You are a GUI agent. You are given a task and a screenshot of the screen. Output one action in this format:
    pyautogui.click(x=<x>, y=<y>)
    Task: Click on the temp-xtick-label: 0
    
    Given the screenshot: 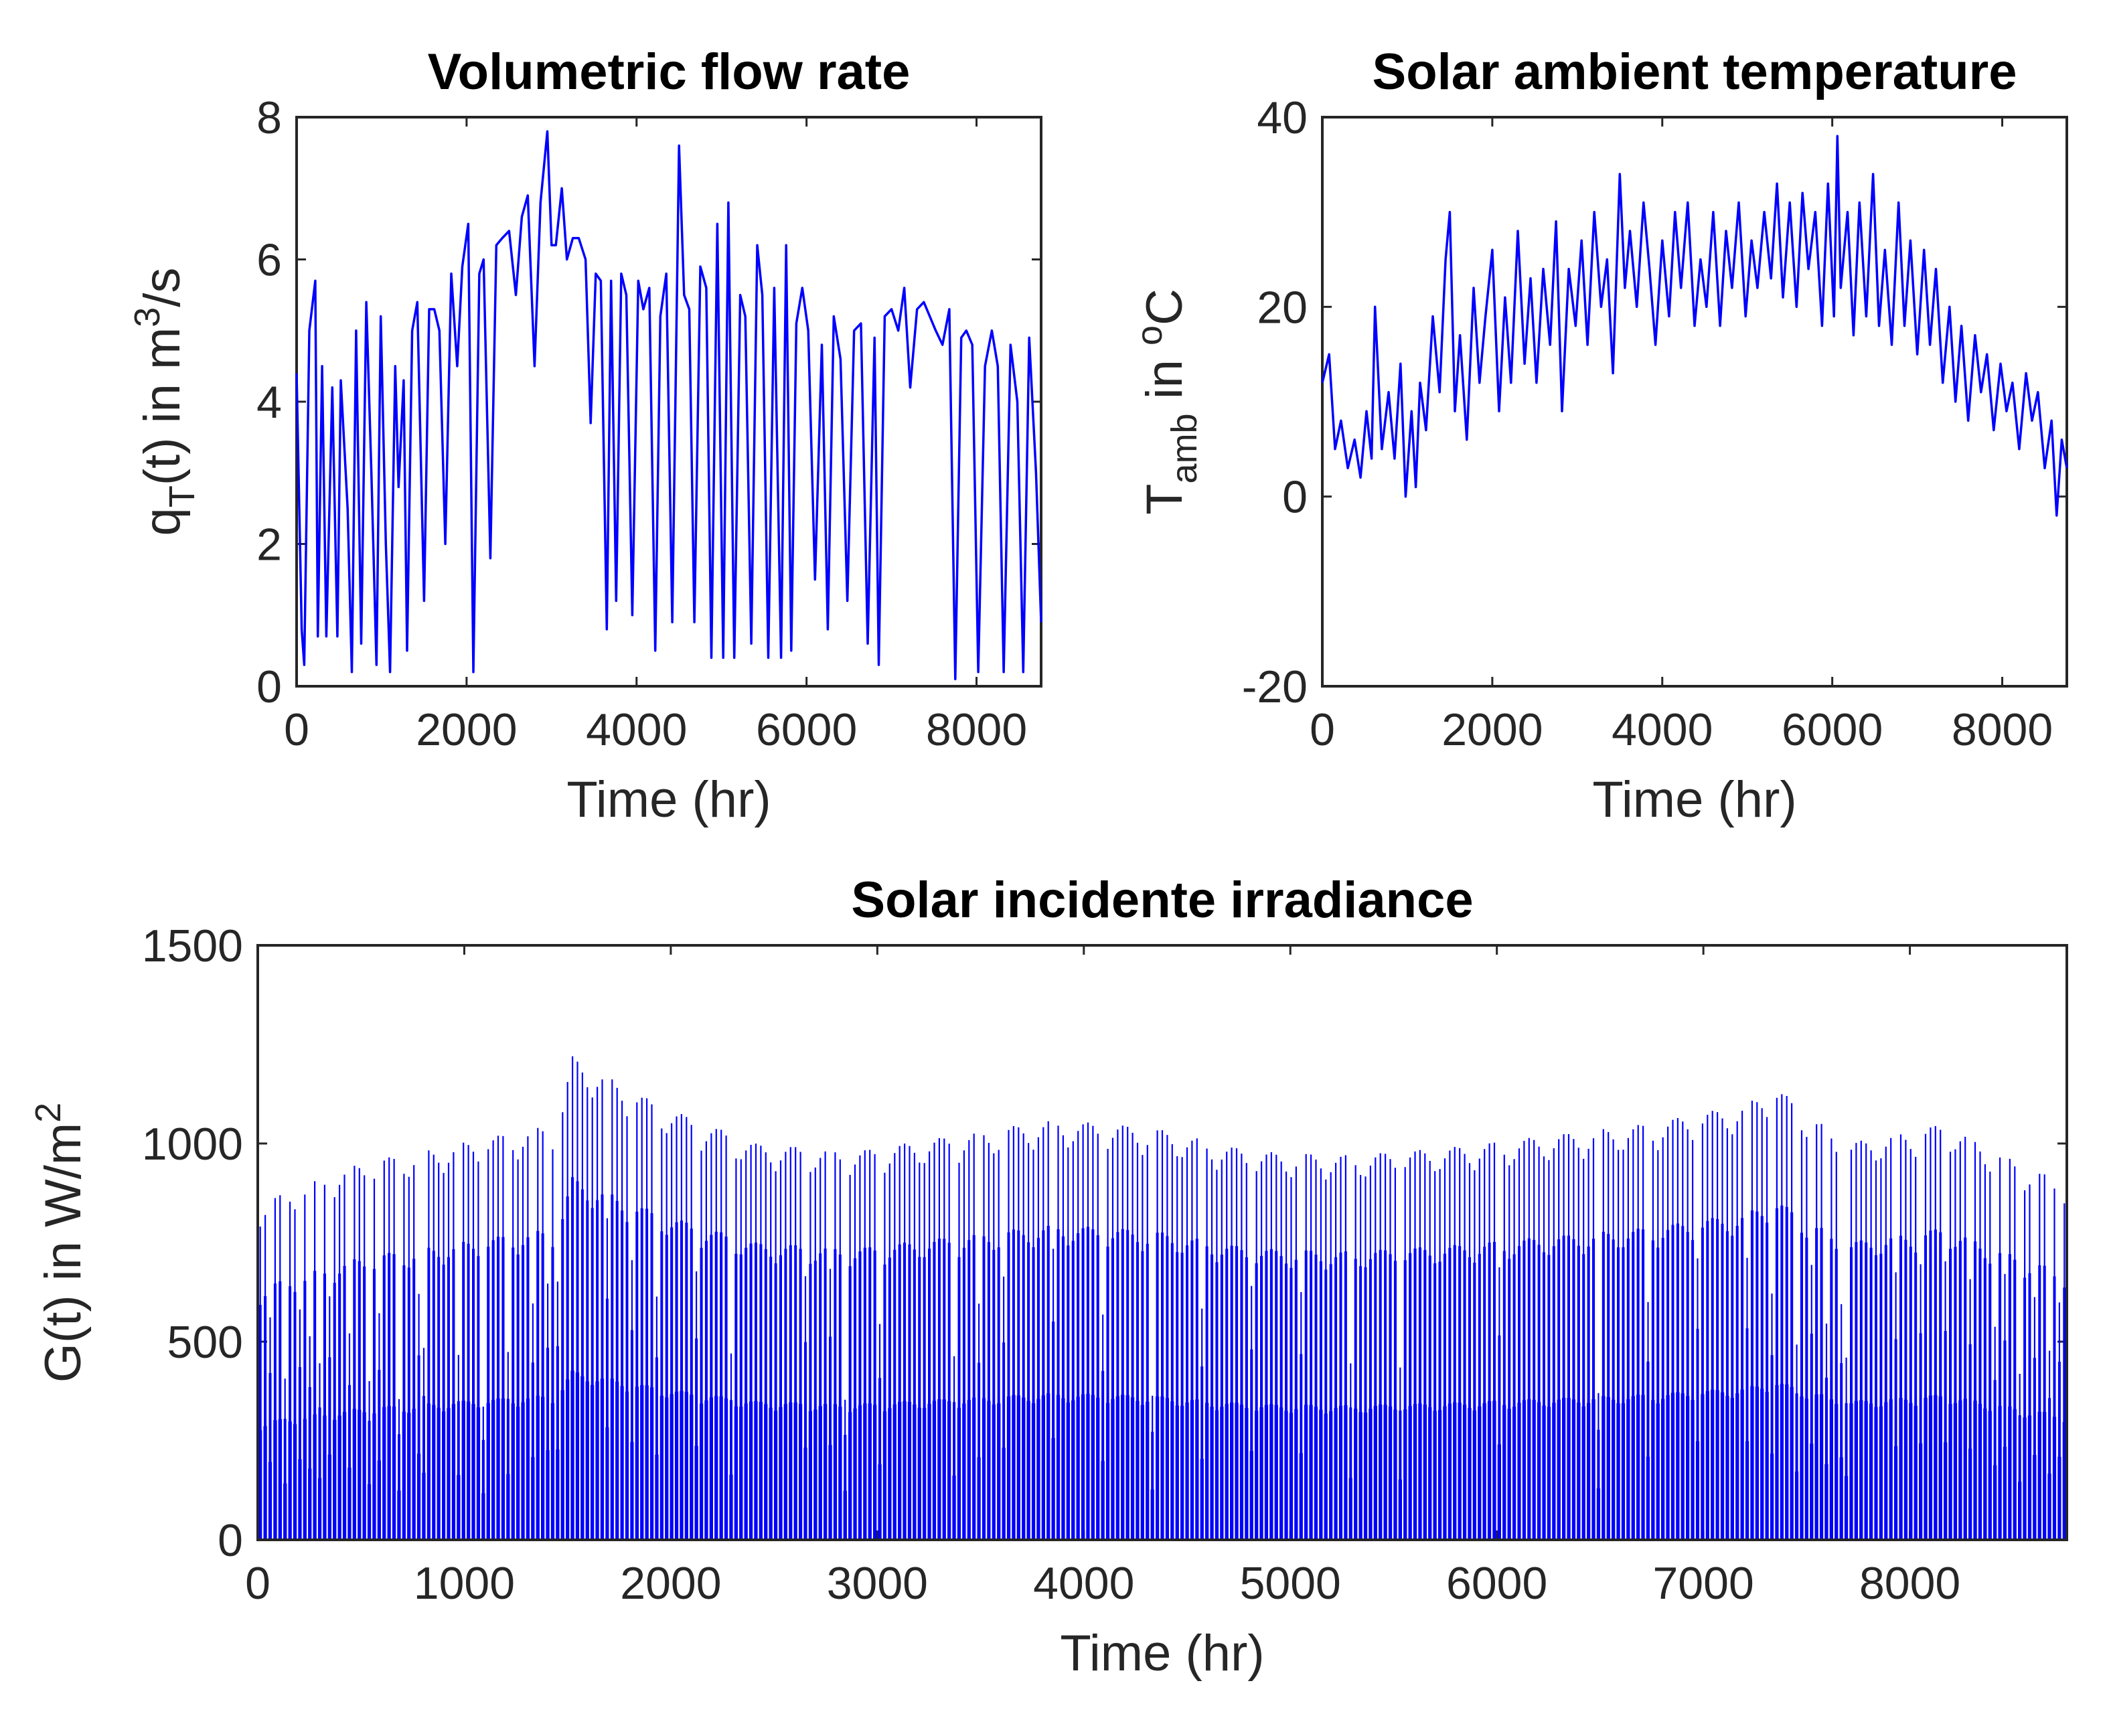 What is the action you would take?
    pyautogui.click(x=1322, y=729)
    